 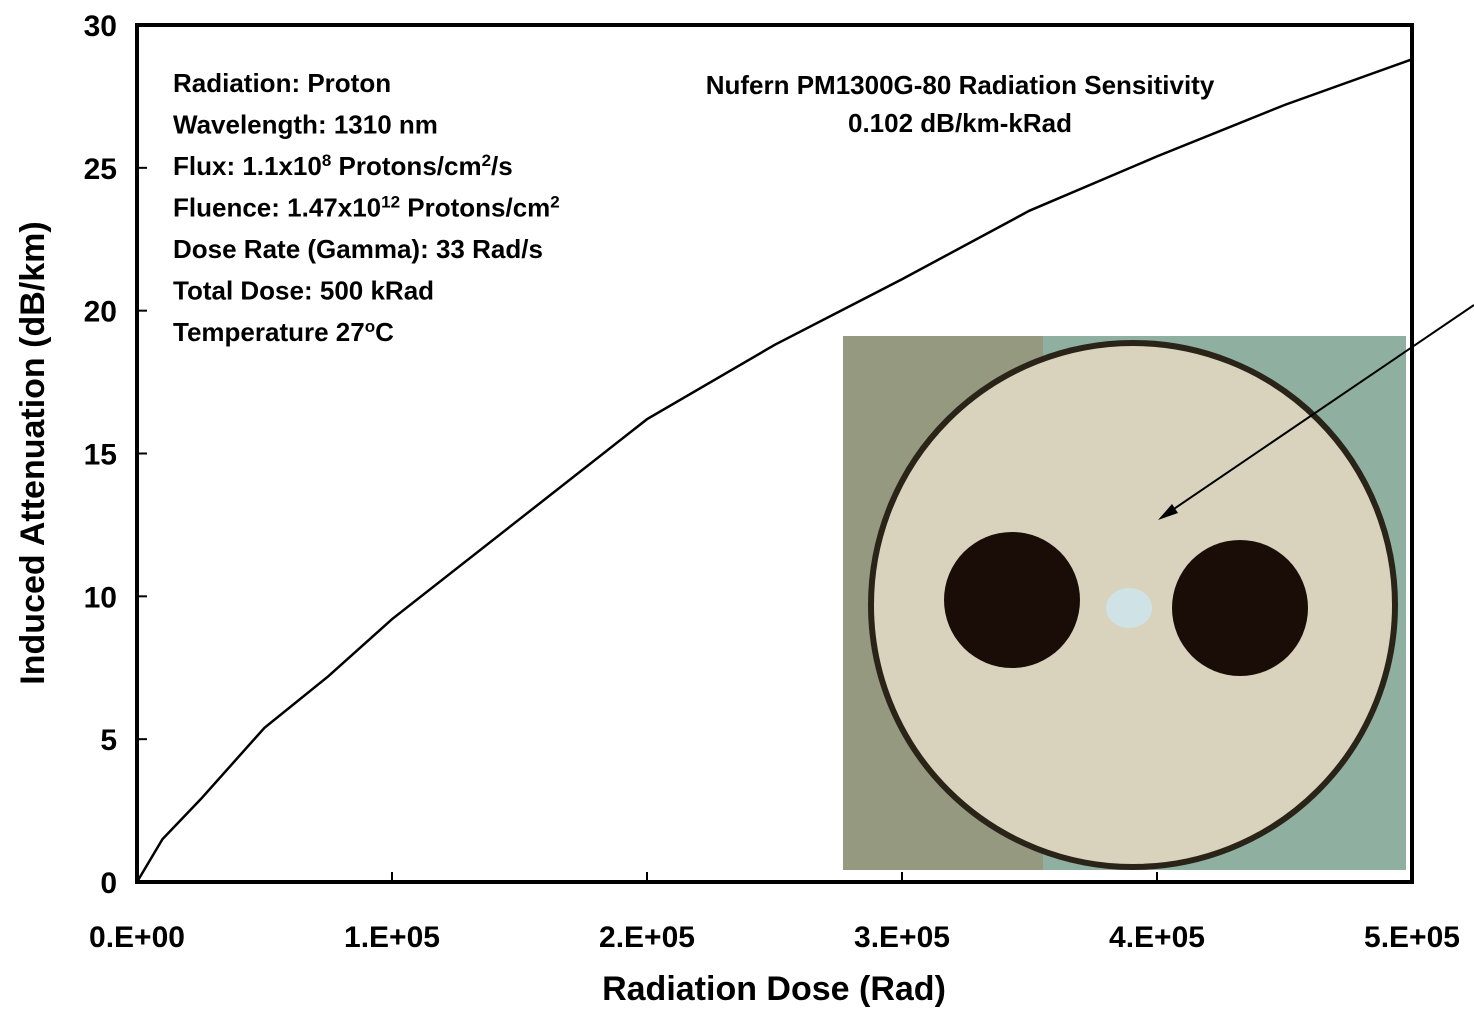 What do you see at coordinates (960, 123) in the screenshot?
I see `chart-subtitle: 0.102 dB/km-kRad` at bounding box center [960, 123].